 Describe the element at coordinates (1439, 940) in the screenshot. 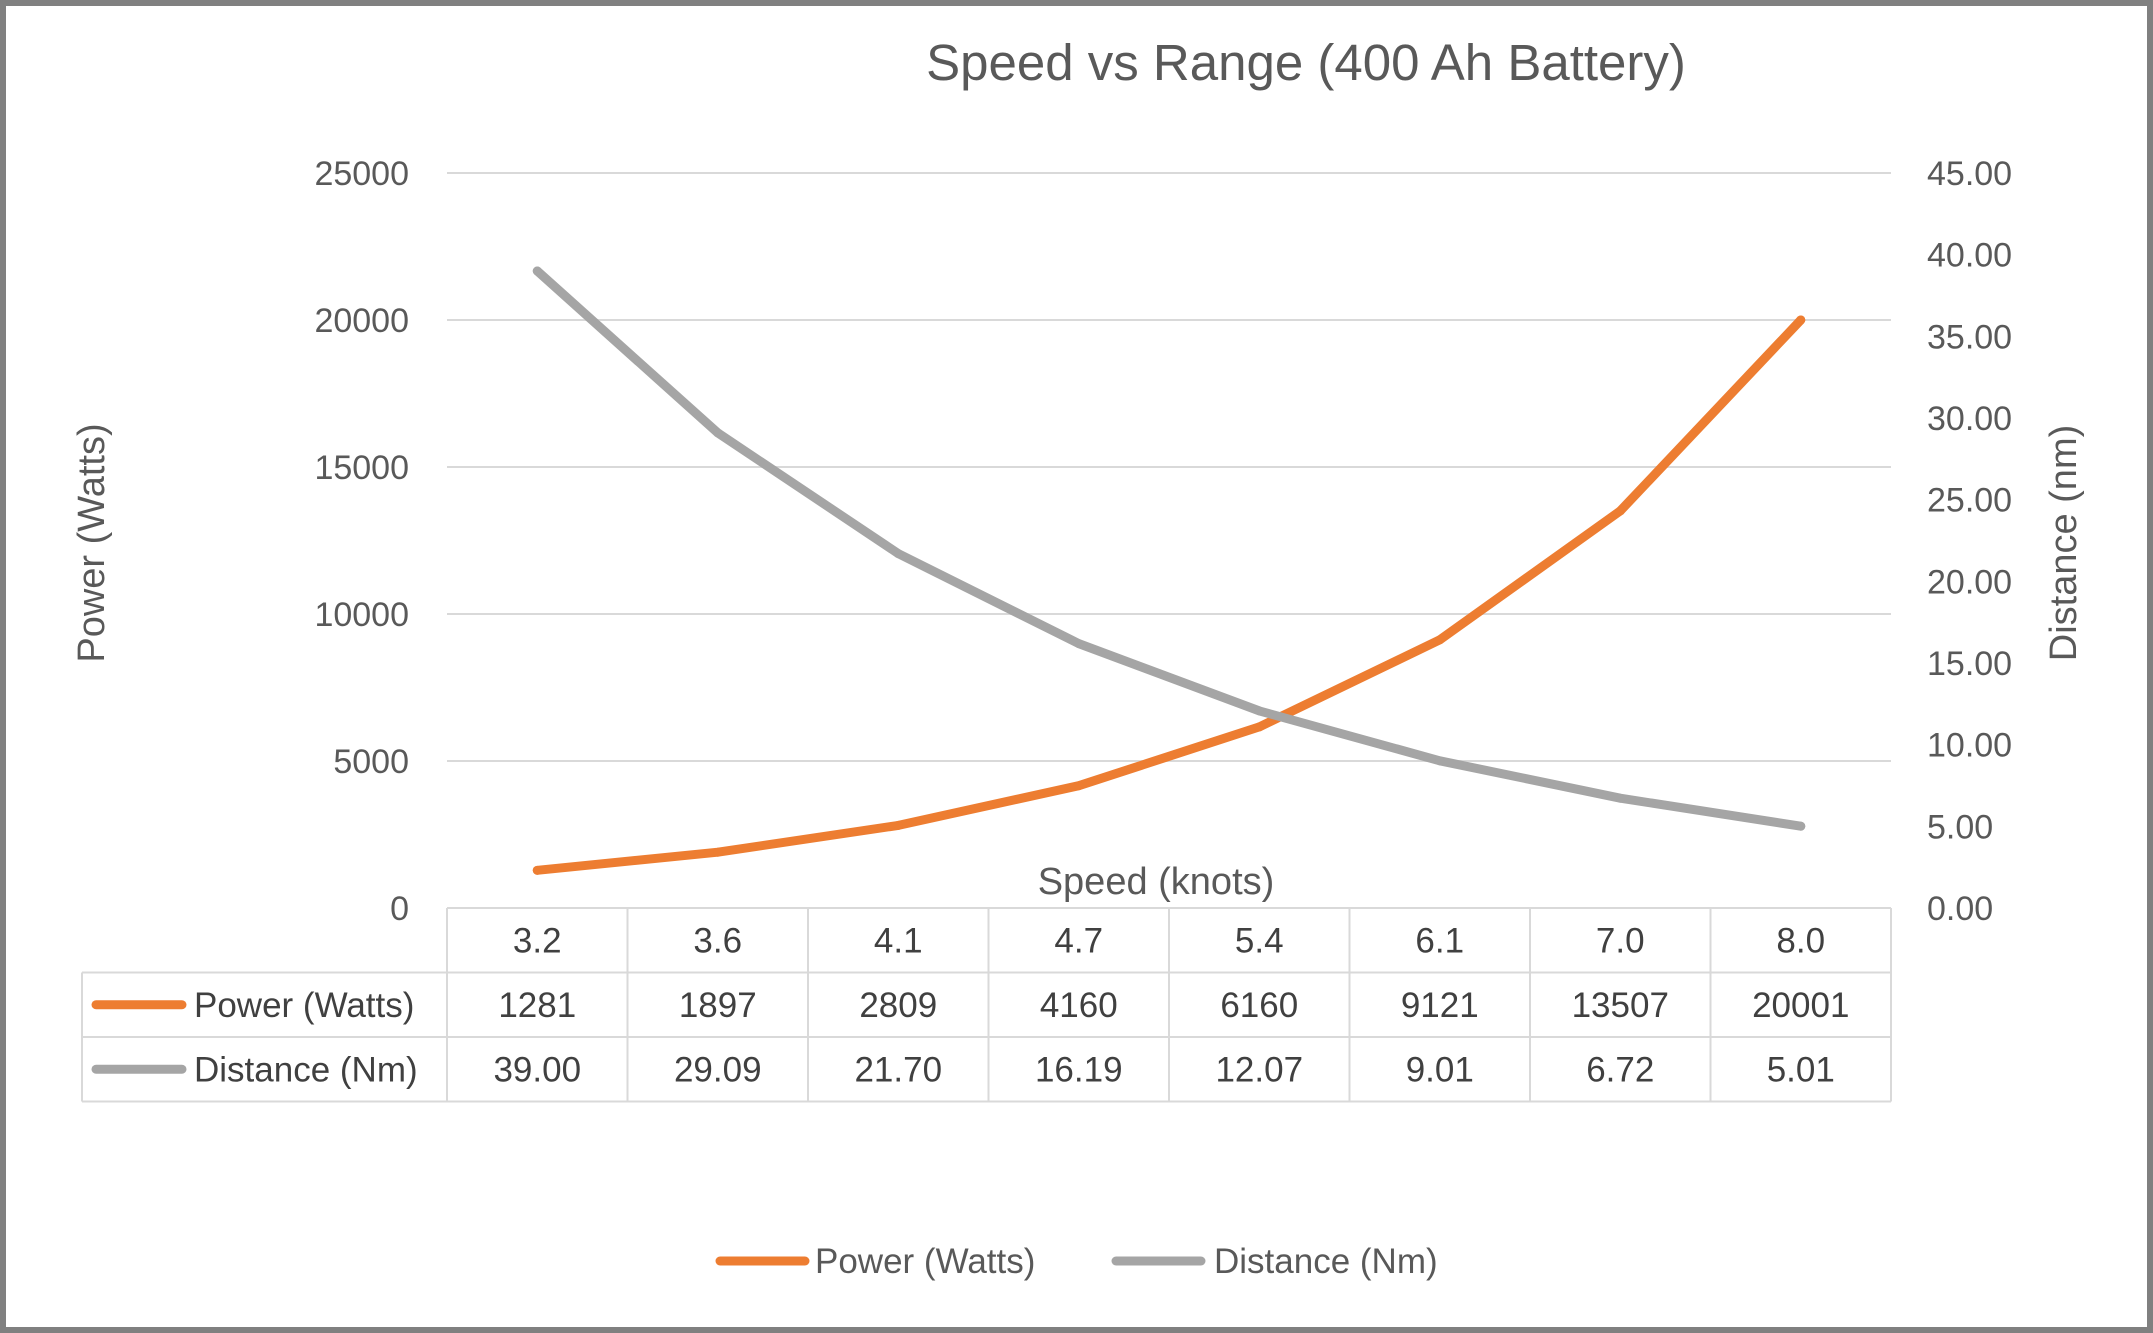

I see `x-tick-label: 6.1` at that location.